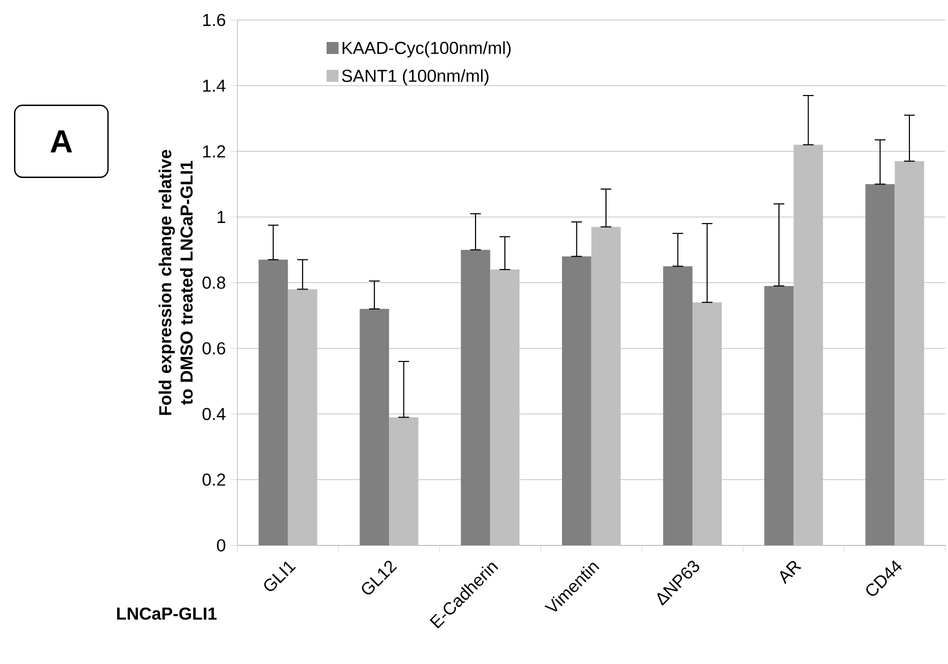 The height and width of the screenshot is (664, 948). Describe the element at coordinates (221, 545) in the screenshot. I see `y-tick-label: 0` at that location.